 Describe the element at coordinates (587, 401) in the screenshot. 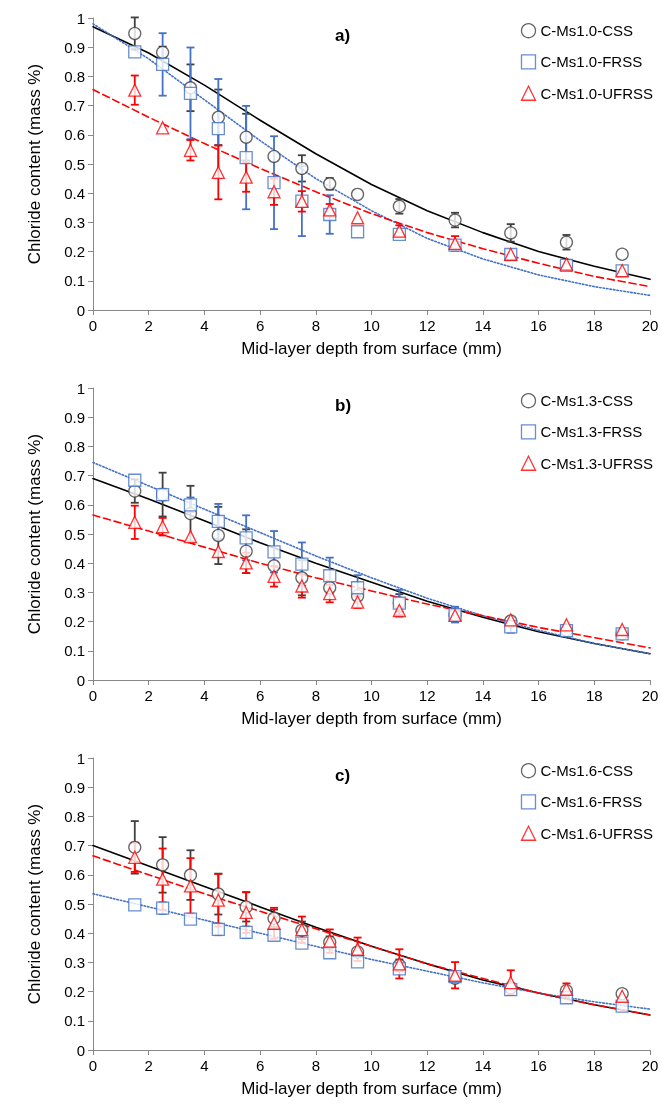

I see `legend-label: C-Ms1.3-CSS` at that location.